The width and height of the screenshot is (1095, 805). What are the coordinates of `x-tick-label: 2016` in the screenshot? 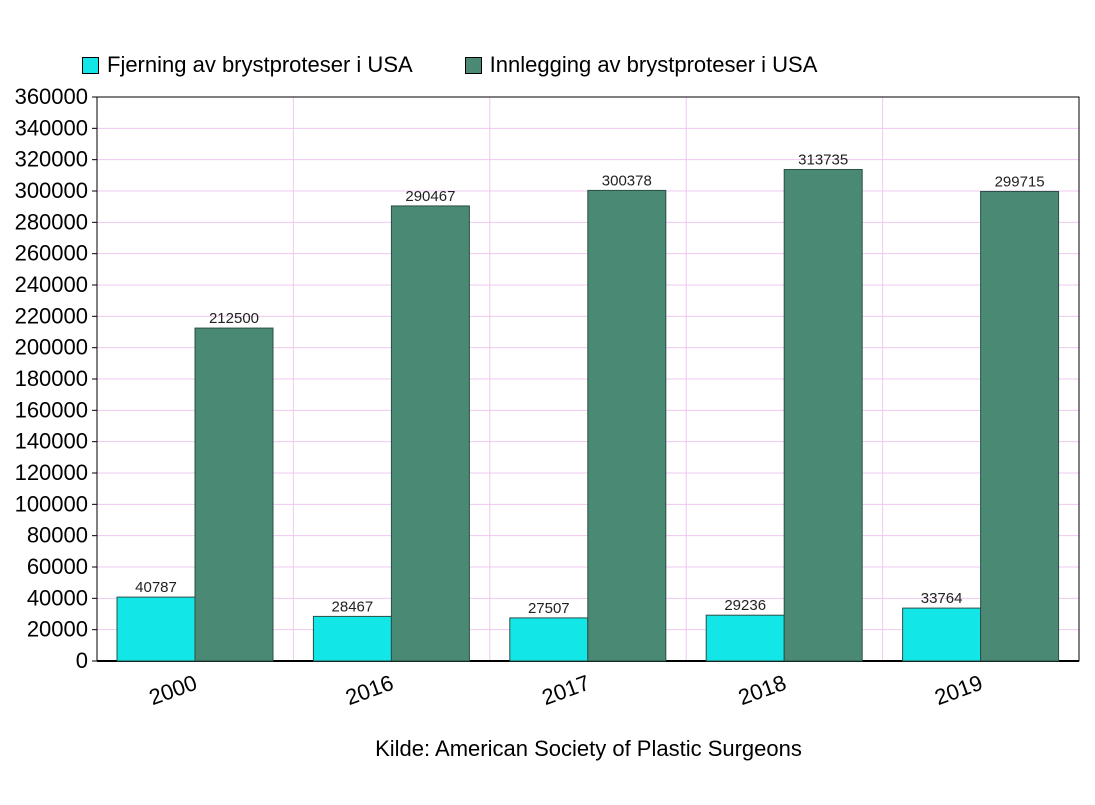 It's located at (369, 690).